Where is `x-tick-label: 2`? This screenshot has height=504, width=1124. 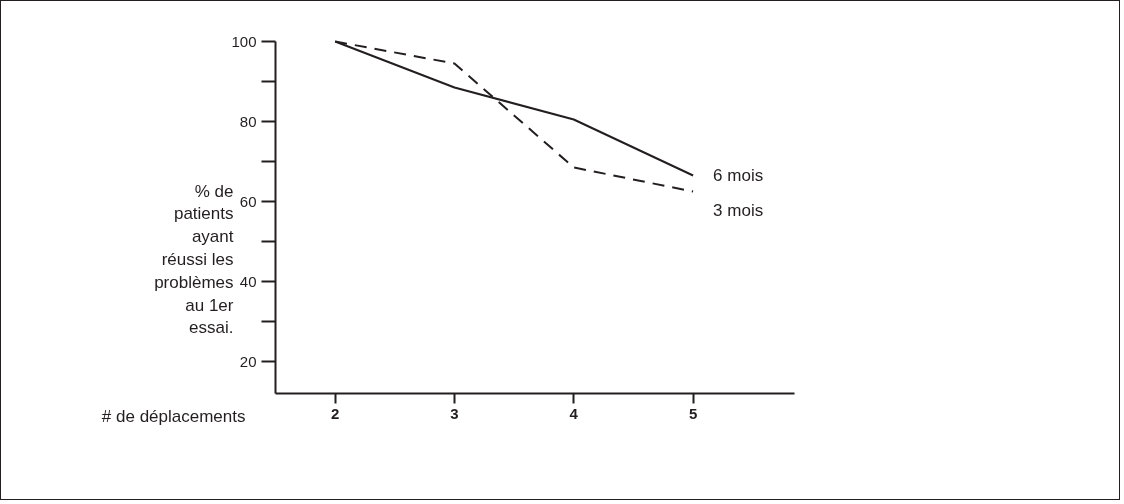 x-tick-label: 2 is located at coordinates (335, 413).